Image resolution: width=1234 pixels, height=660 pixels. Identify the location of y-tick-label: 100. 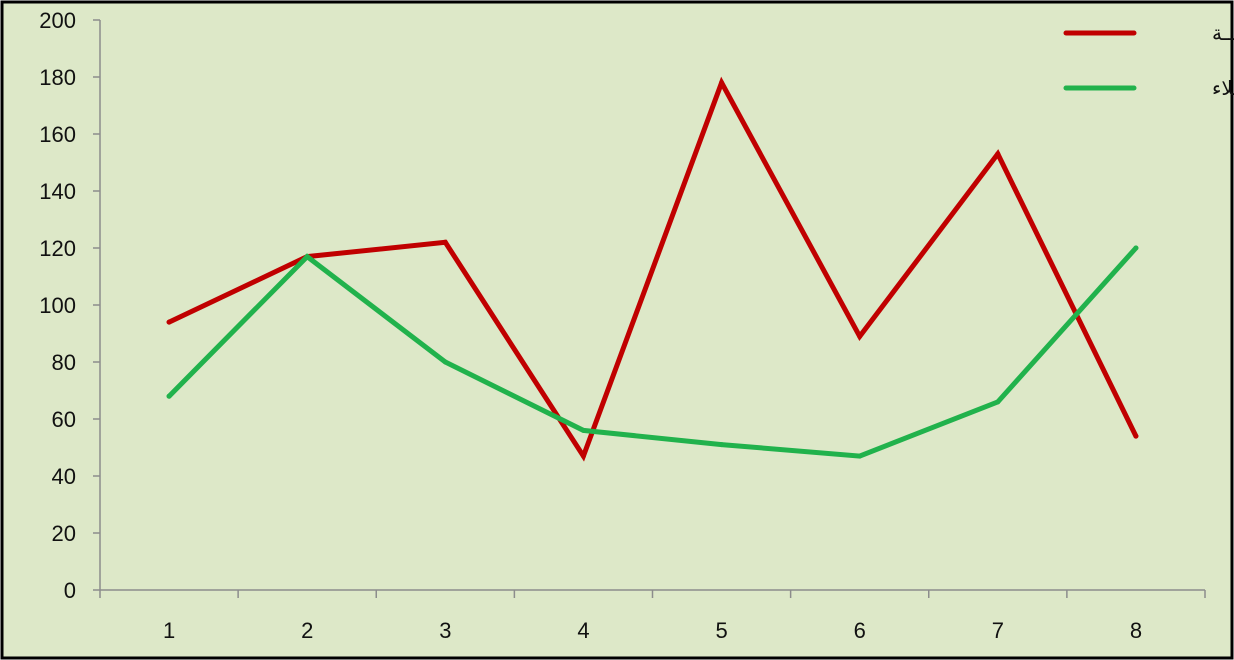
(57, 305).